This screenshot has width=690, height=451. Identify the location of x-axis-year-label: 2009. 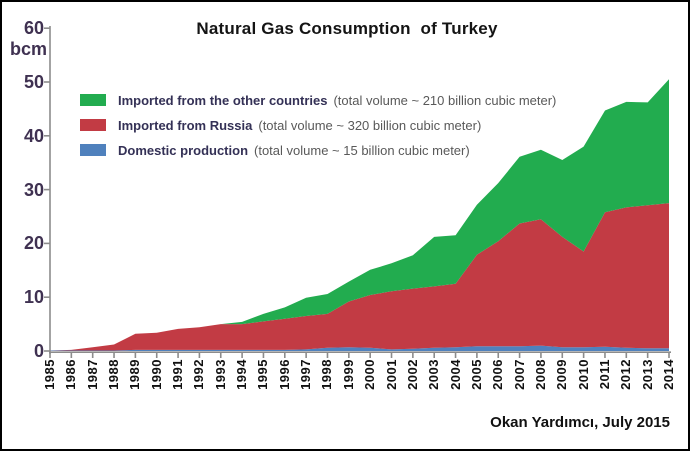
(562, 374).